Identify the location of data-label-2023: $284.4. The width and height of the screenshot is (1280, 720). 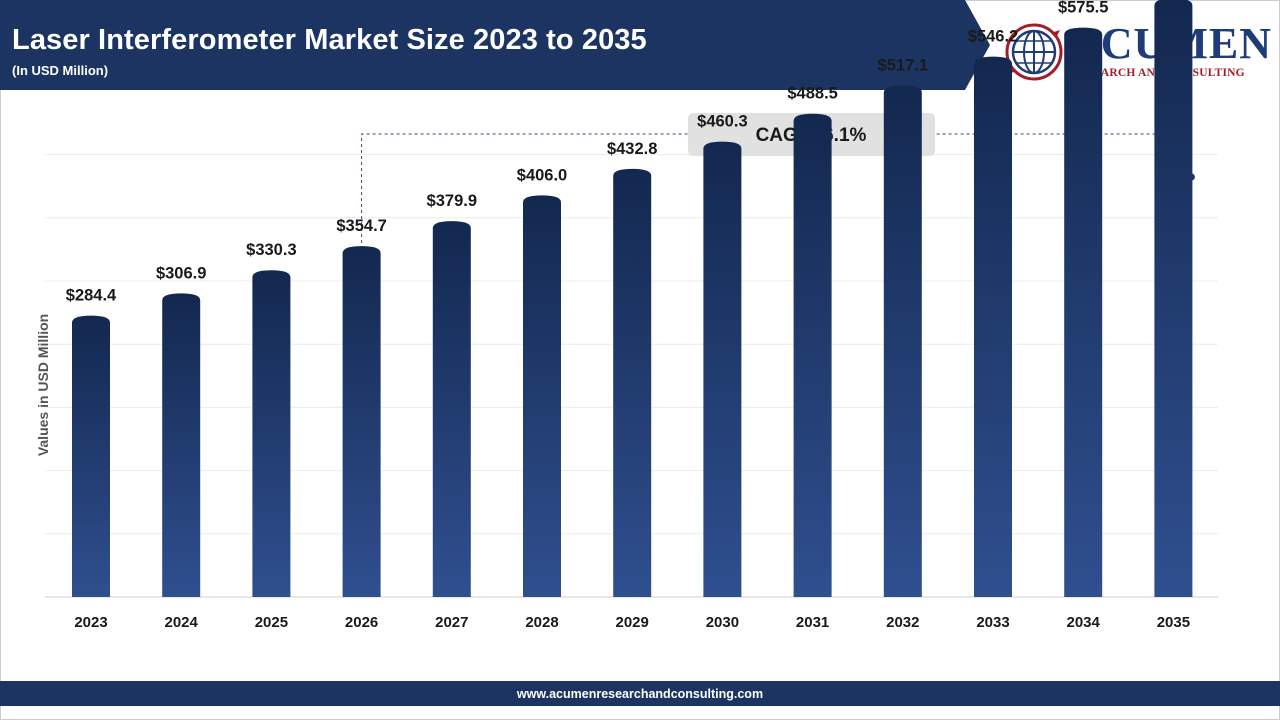
(91, 296).